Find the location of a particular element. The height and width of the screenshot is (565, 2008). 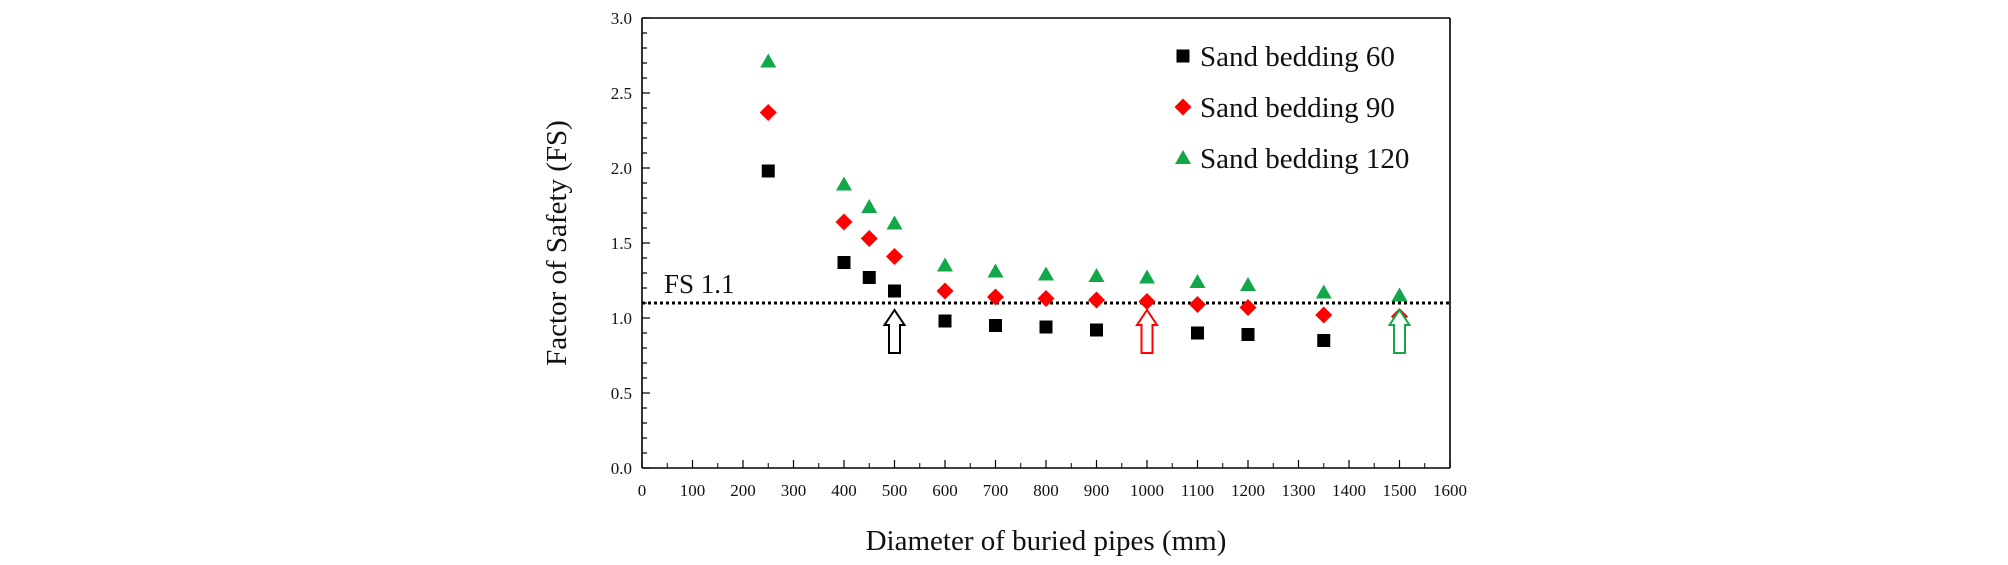

x-tick-label: 300 is located at coordinates (794, 490).